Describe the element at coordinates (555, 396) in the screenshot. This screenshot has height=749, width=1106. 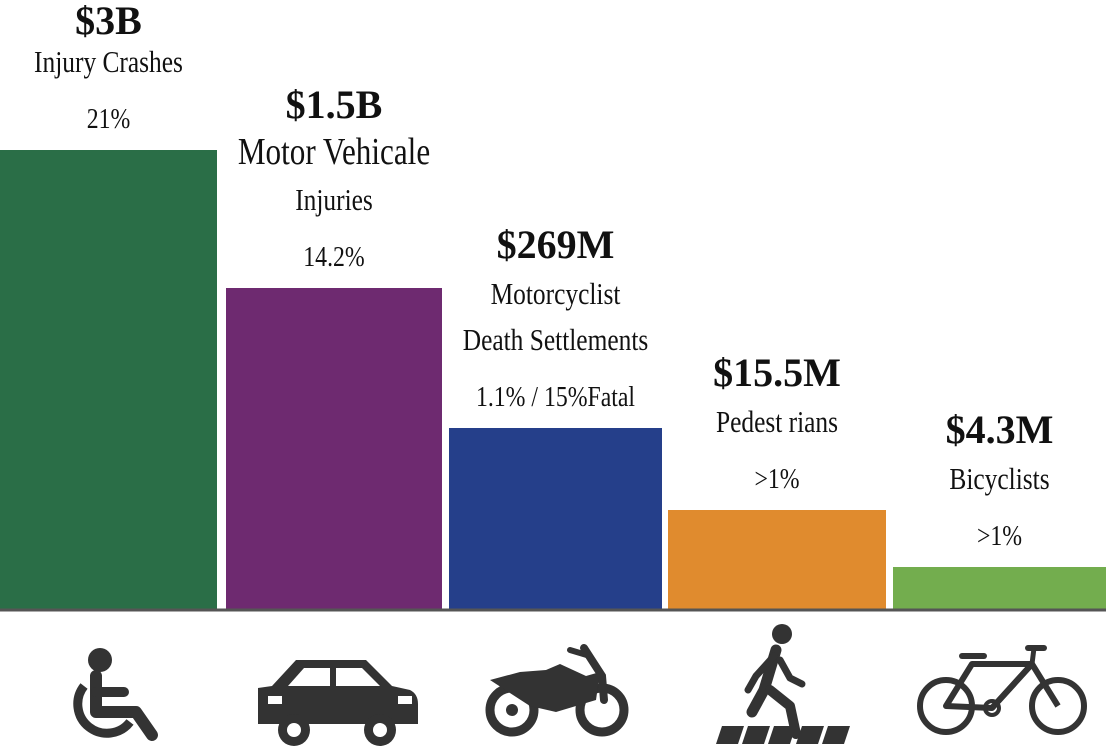
I see `percent-label: 1.1% / 15%Fatal` at that location.